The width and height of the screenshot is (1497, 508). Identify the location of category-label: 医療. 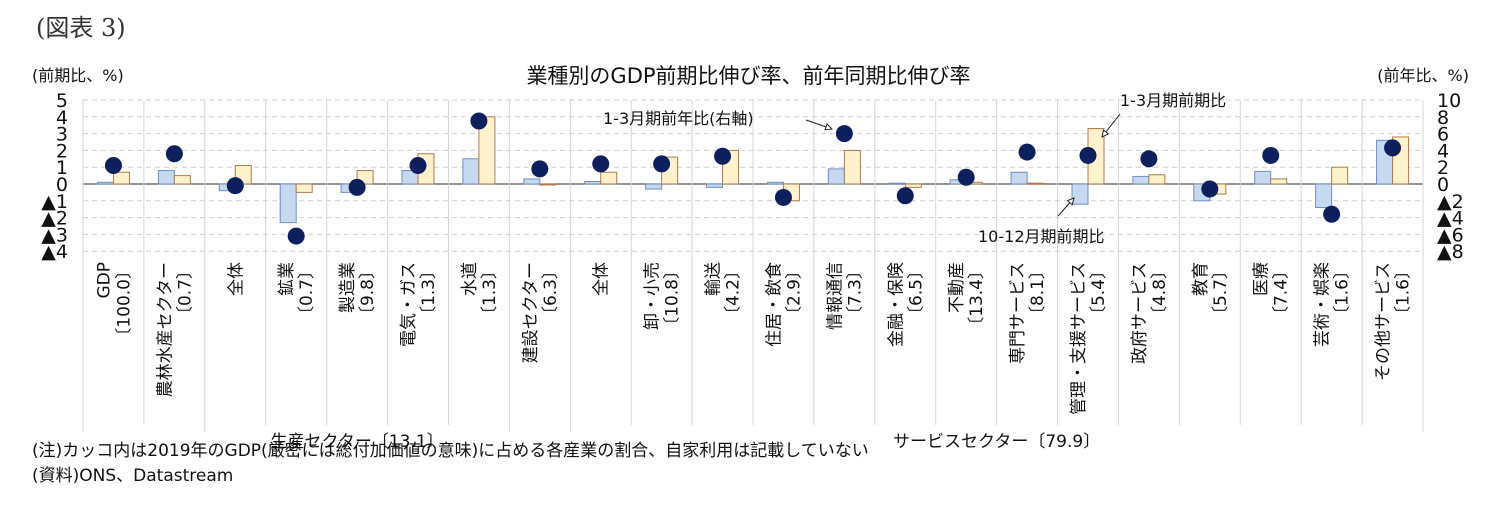
(1262, 279).